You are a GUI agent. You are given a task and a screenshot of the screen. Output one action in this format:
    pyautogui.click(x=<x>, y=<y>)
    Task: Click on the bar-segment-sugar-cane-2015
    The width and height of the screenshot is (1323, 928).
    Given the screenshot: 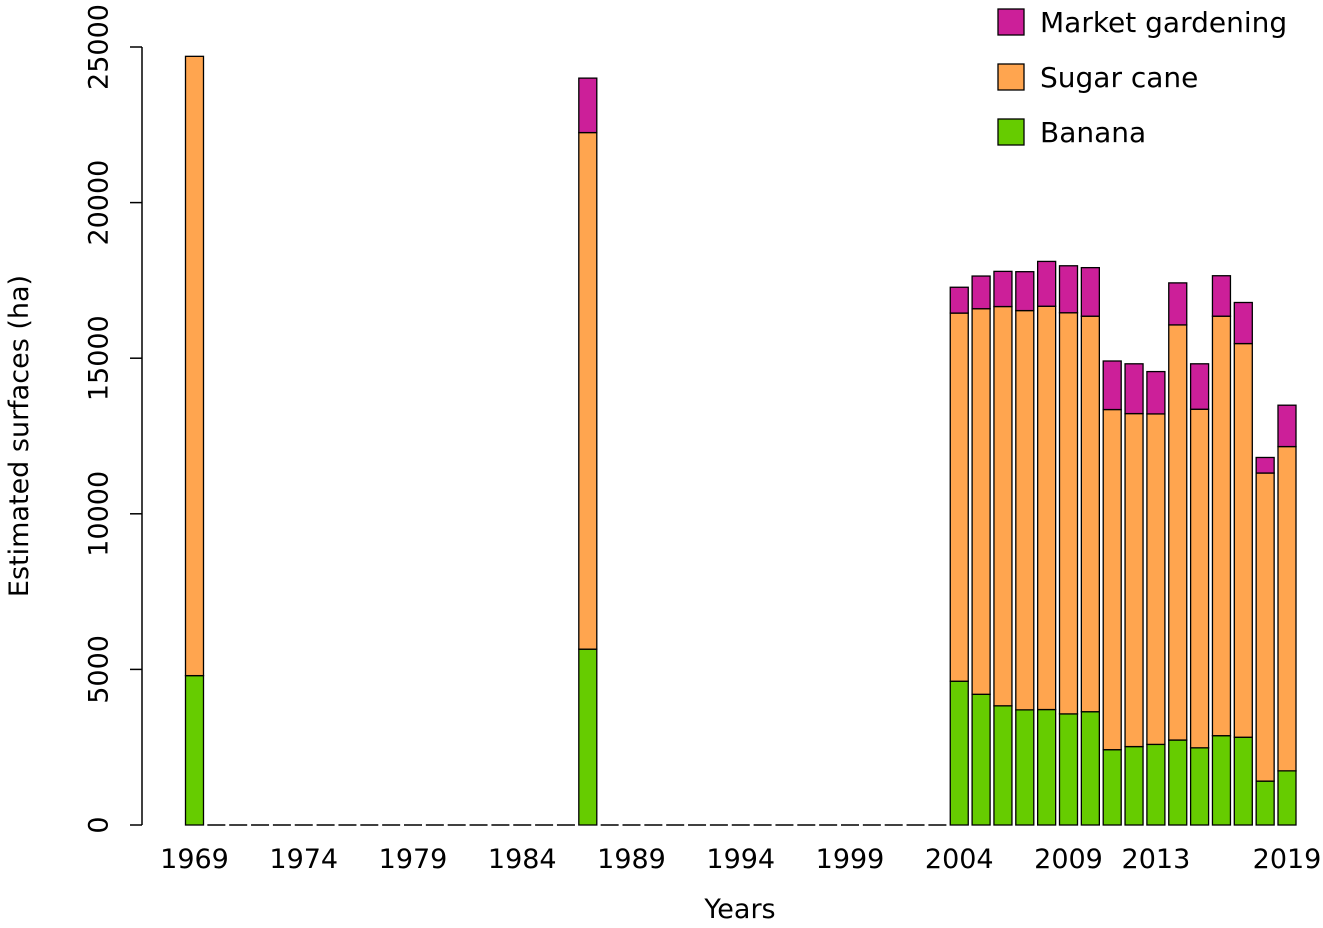 What is the action you would take?
    pyautogui.click(x=1199, y=578)
    